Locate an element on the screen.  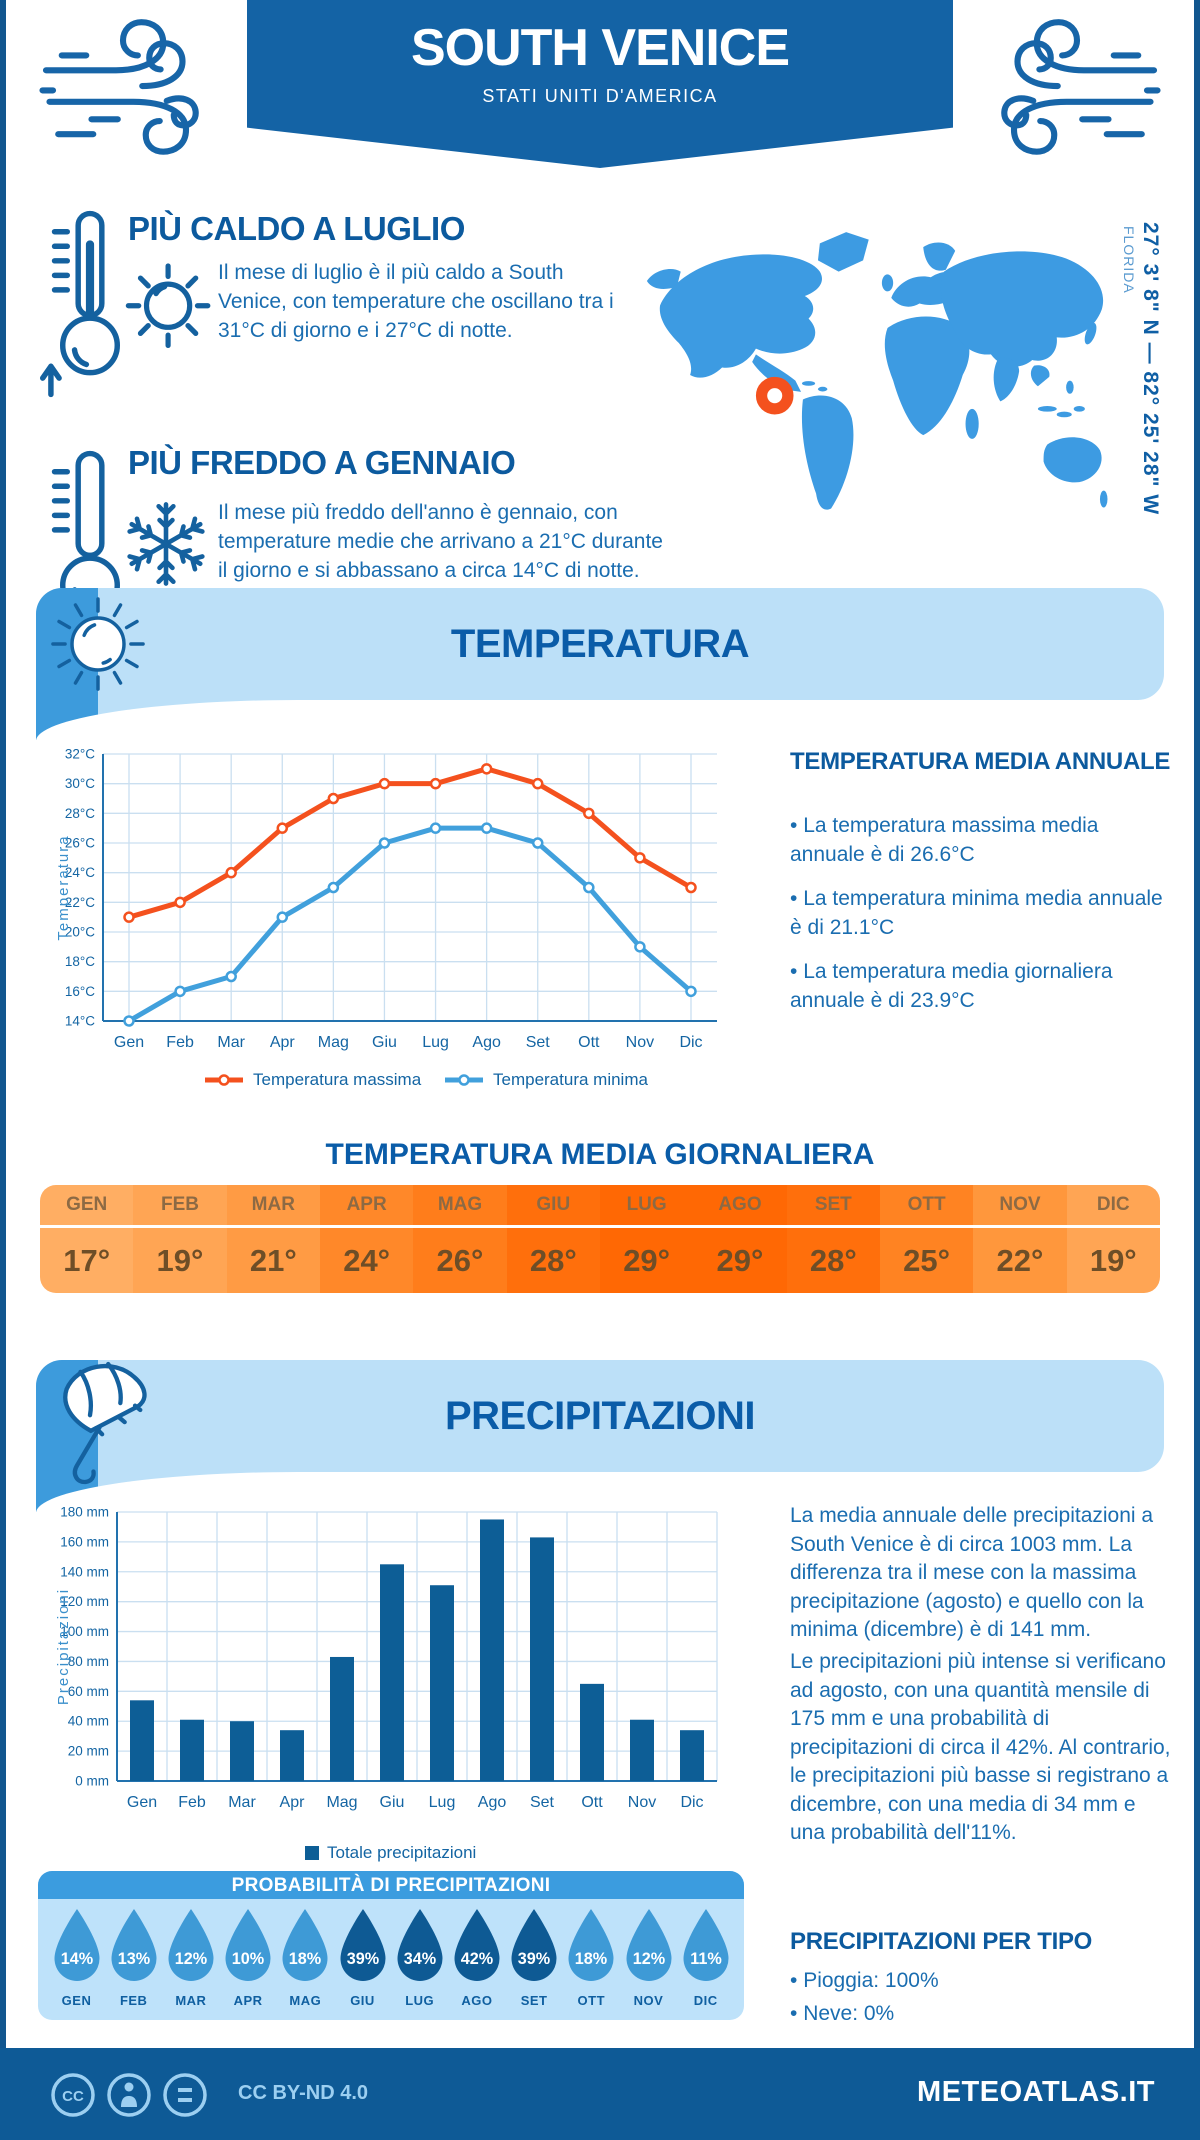
svg-text: 80 mm is located at coordinates (88, 1661).